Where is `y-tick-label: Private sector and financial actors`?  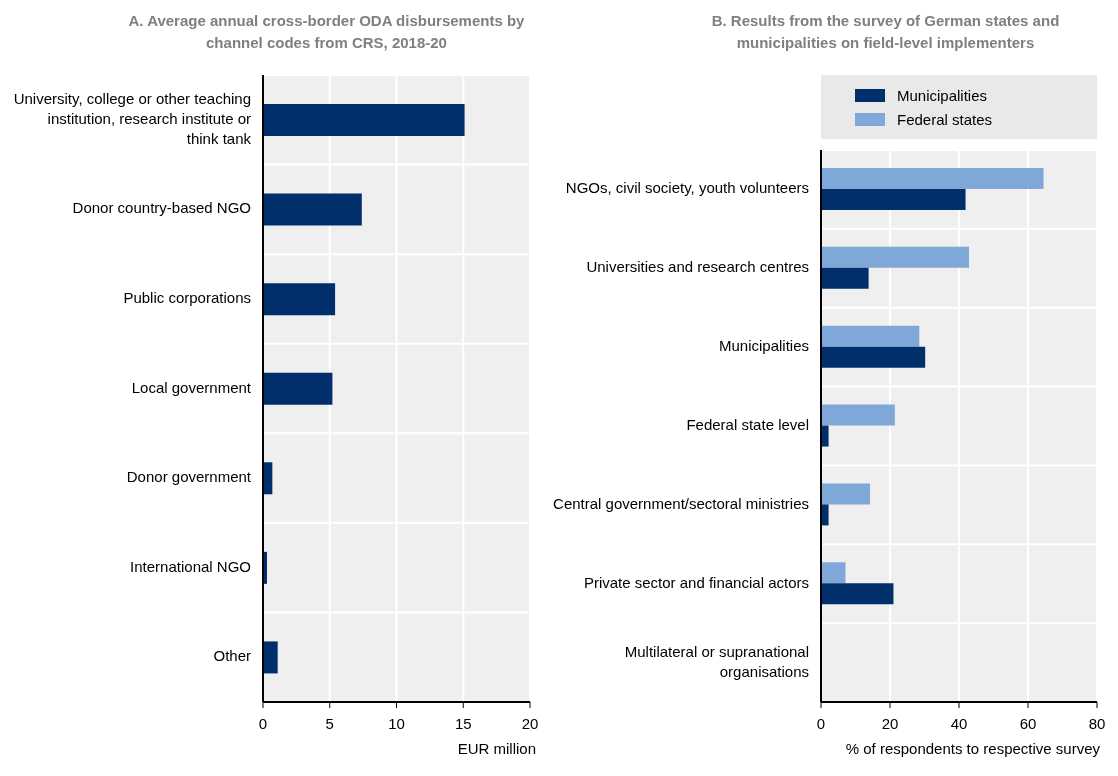 y-tick-label: Private sector and financial actors is located at coordinates (696, 582).